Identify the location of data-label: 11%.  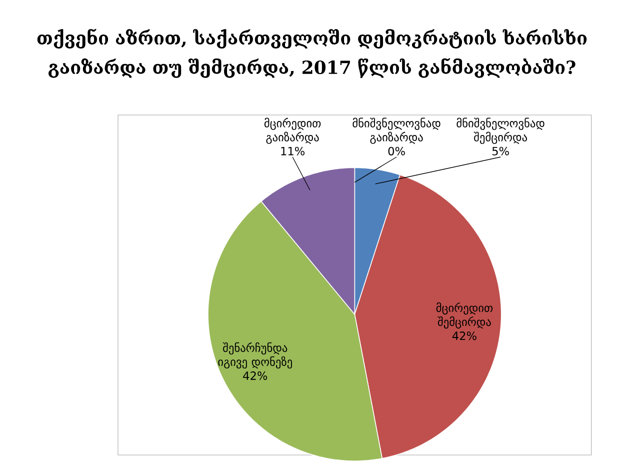
(293, 151).